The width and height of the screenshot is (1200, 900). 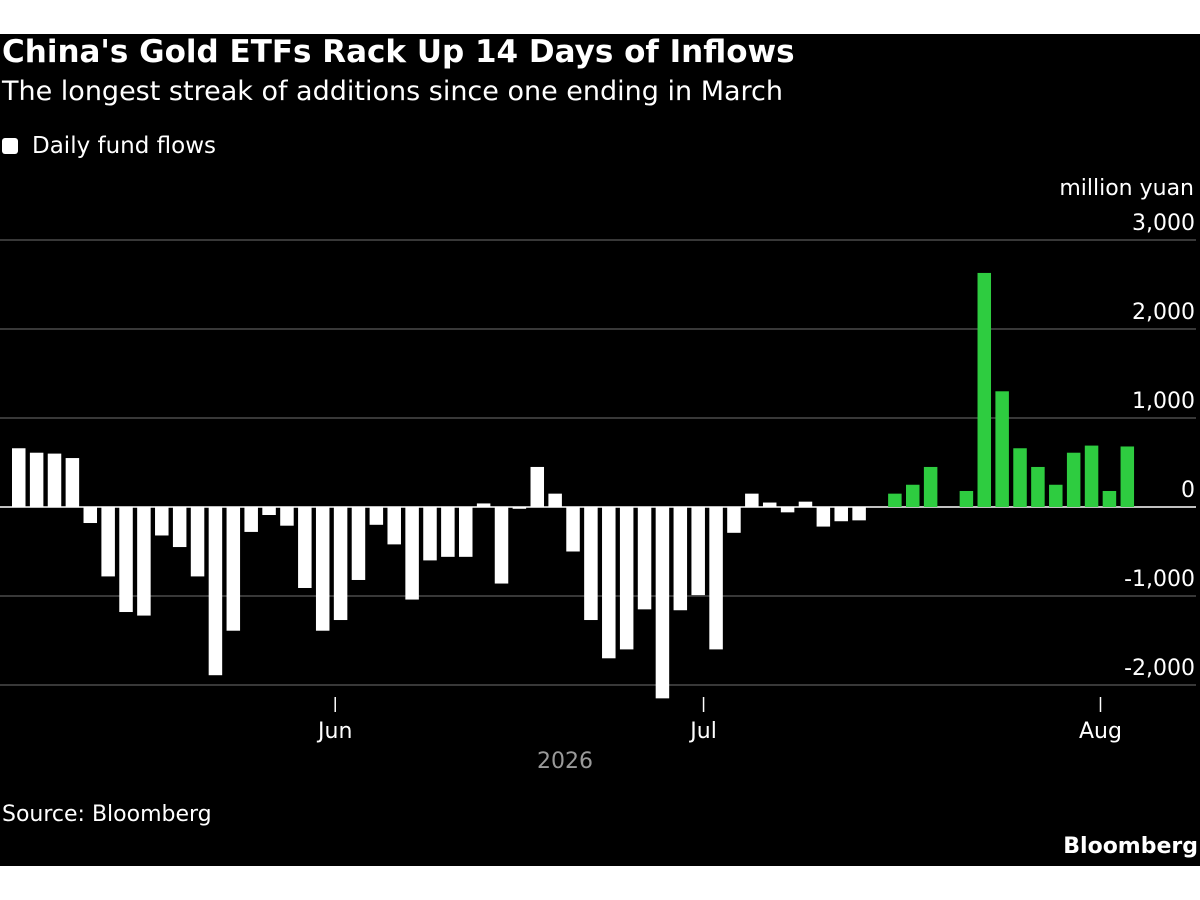 I want to click on y-tick-label: -1,000, so click(x=1159, y=579).